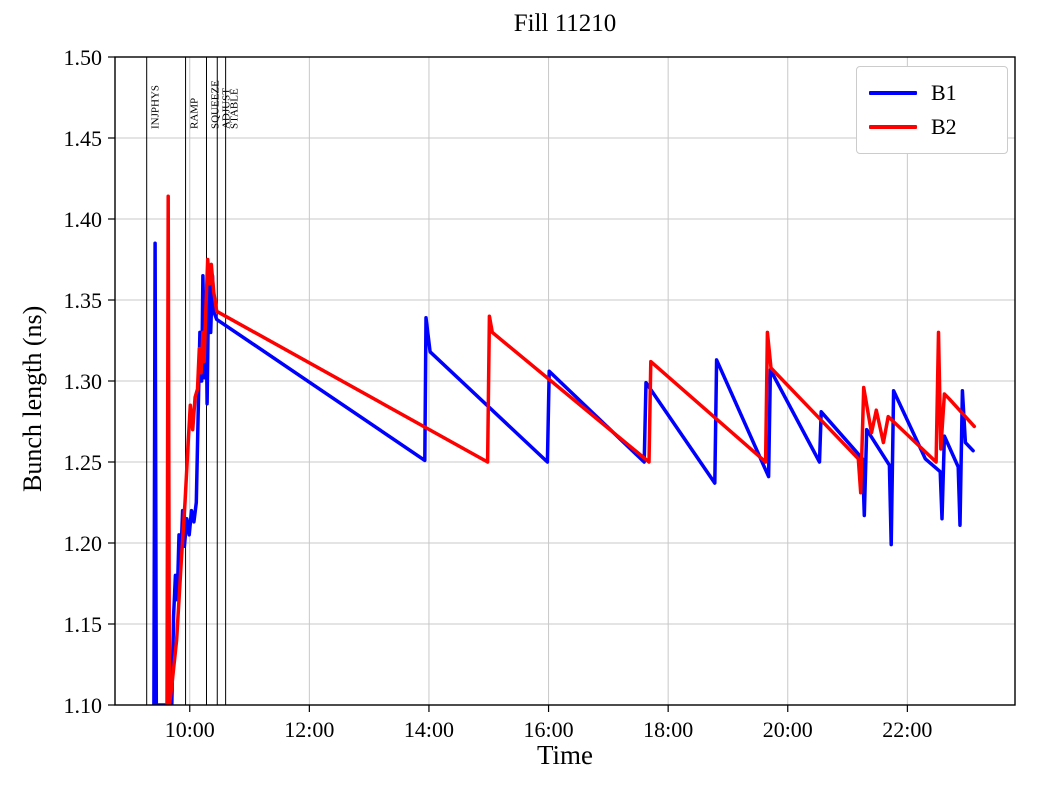 The width and height of the screenshot is (1040, 800). Describe the element at coordinates (83, 462) in the screenshot. I see `y-tick-label: 1.25` at that location.